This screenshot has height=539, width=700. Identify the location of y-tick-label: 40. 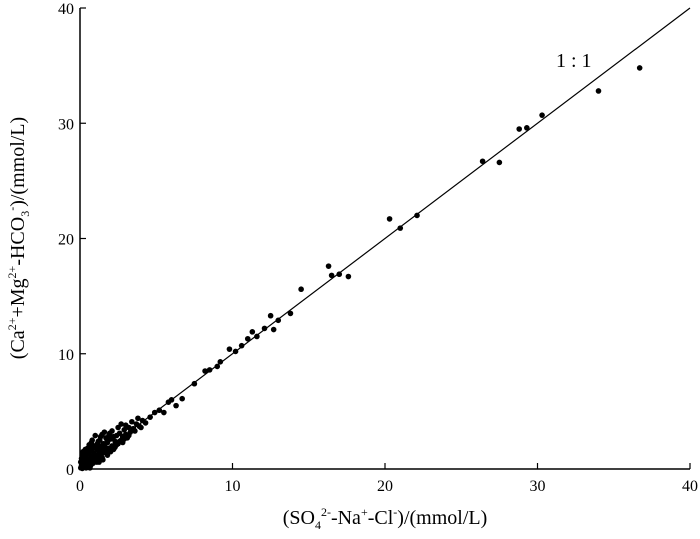
(66, 9).